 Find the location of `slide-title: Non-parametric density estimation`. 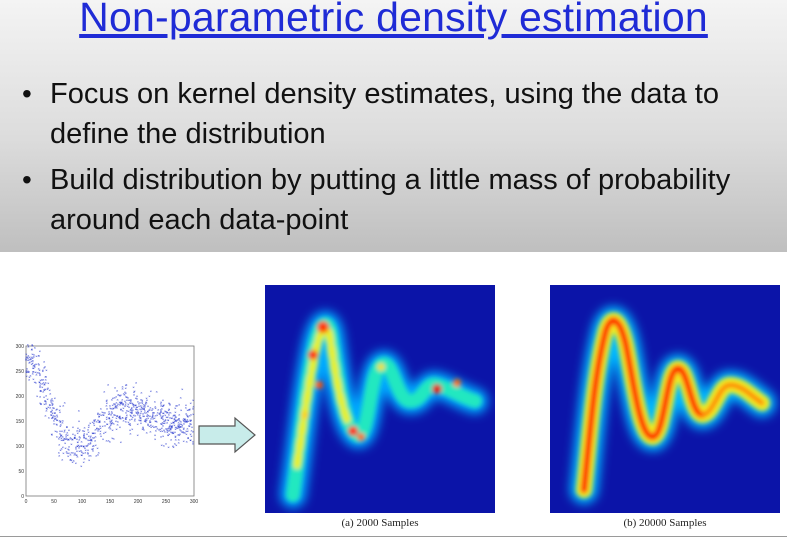

slide-title: Non-parametric density estimation is located at coordinates (393, 20).